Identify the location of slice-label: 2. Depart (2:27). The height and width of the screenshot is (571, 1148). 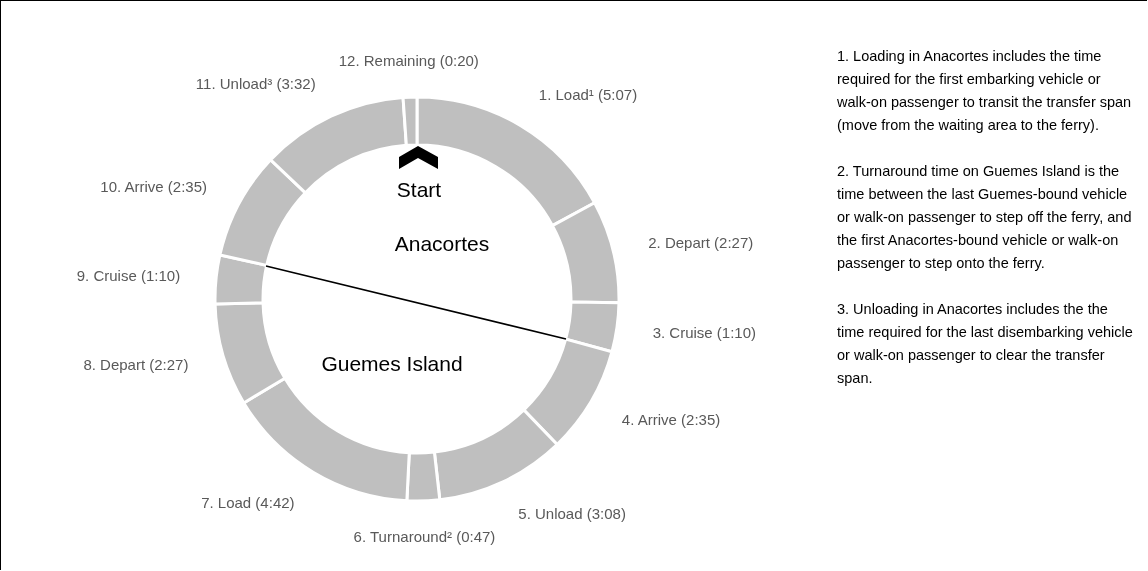
(701, 242).